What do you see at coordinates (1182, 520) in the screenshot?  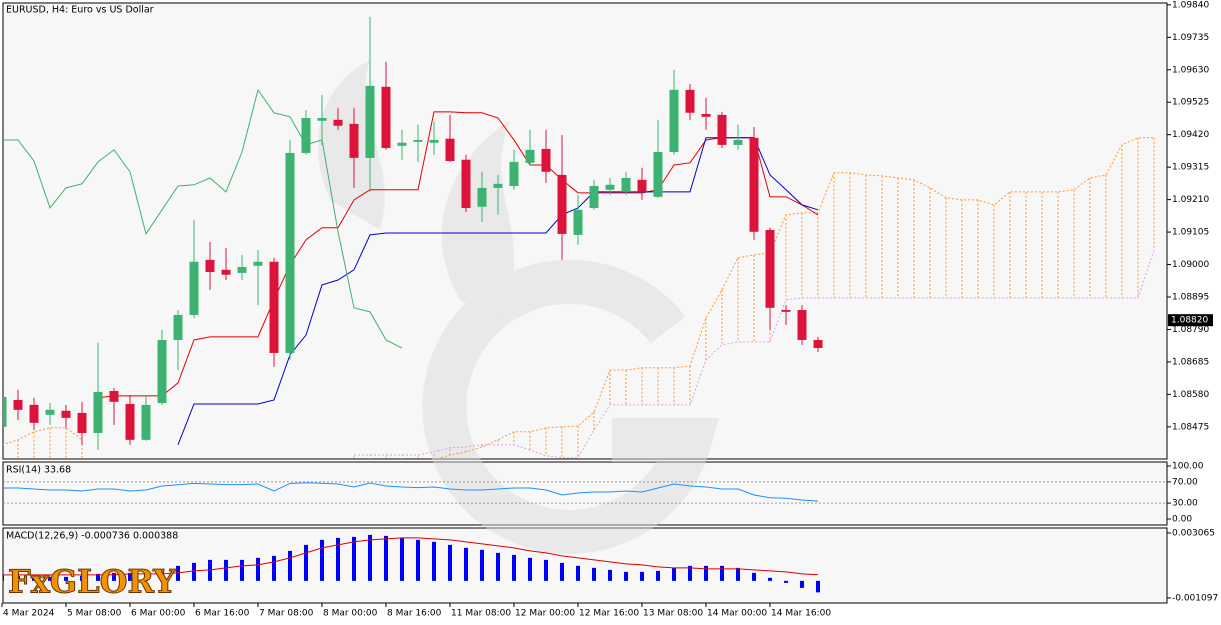 I see `y-tick-label: 0.00` at bounding box center [1182, 520].